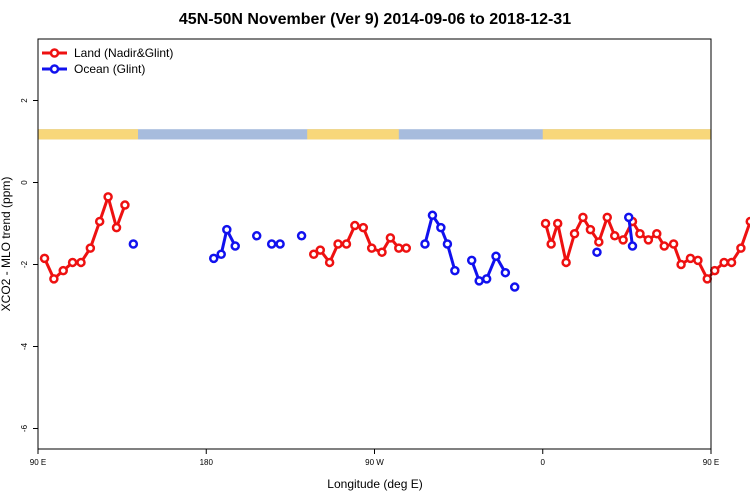 This screenshot has height=500, width=750. I want to click on y-axis-label: XCO2 - MLO trend (ppm), so click(6, 244).